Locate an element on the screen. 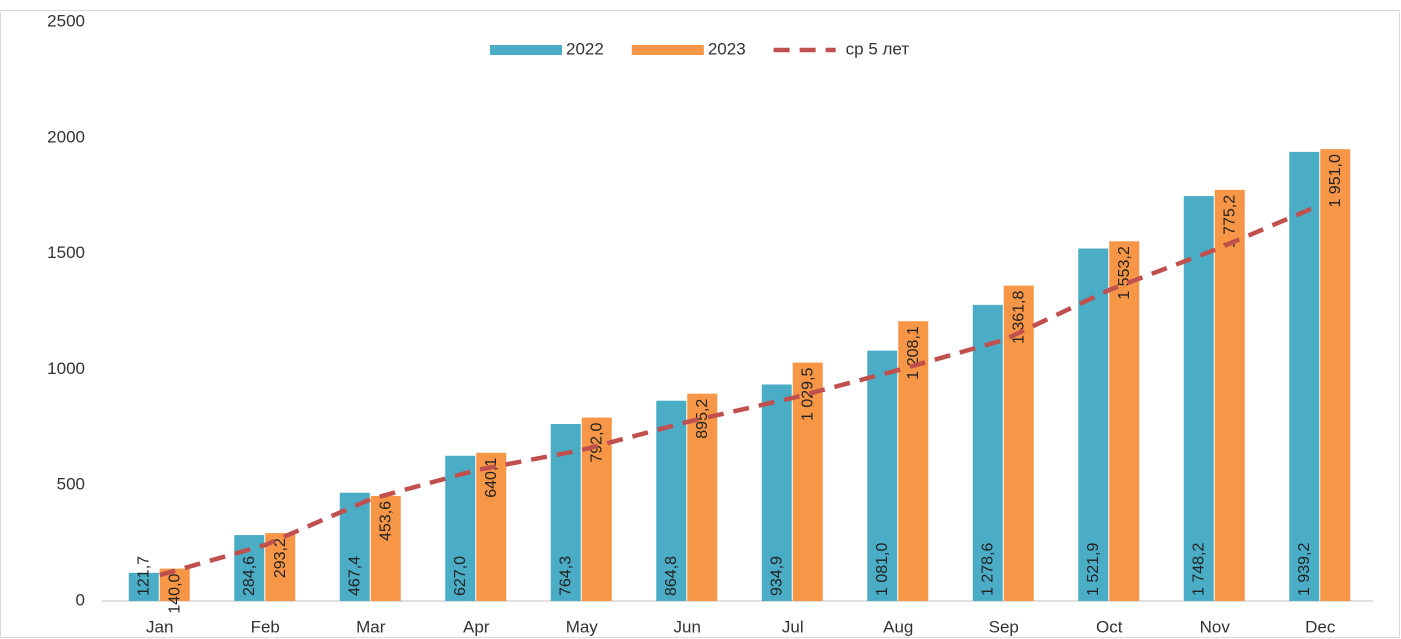 The image size is (1401, 639). x-tick-label: Jan is located at coordinates (159, 626).